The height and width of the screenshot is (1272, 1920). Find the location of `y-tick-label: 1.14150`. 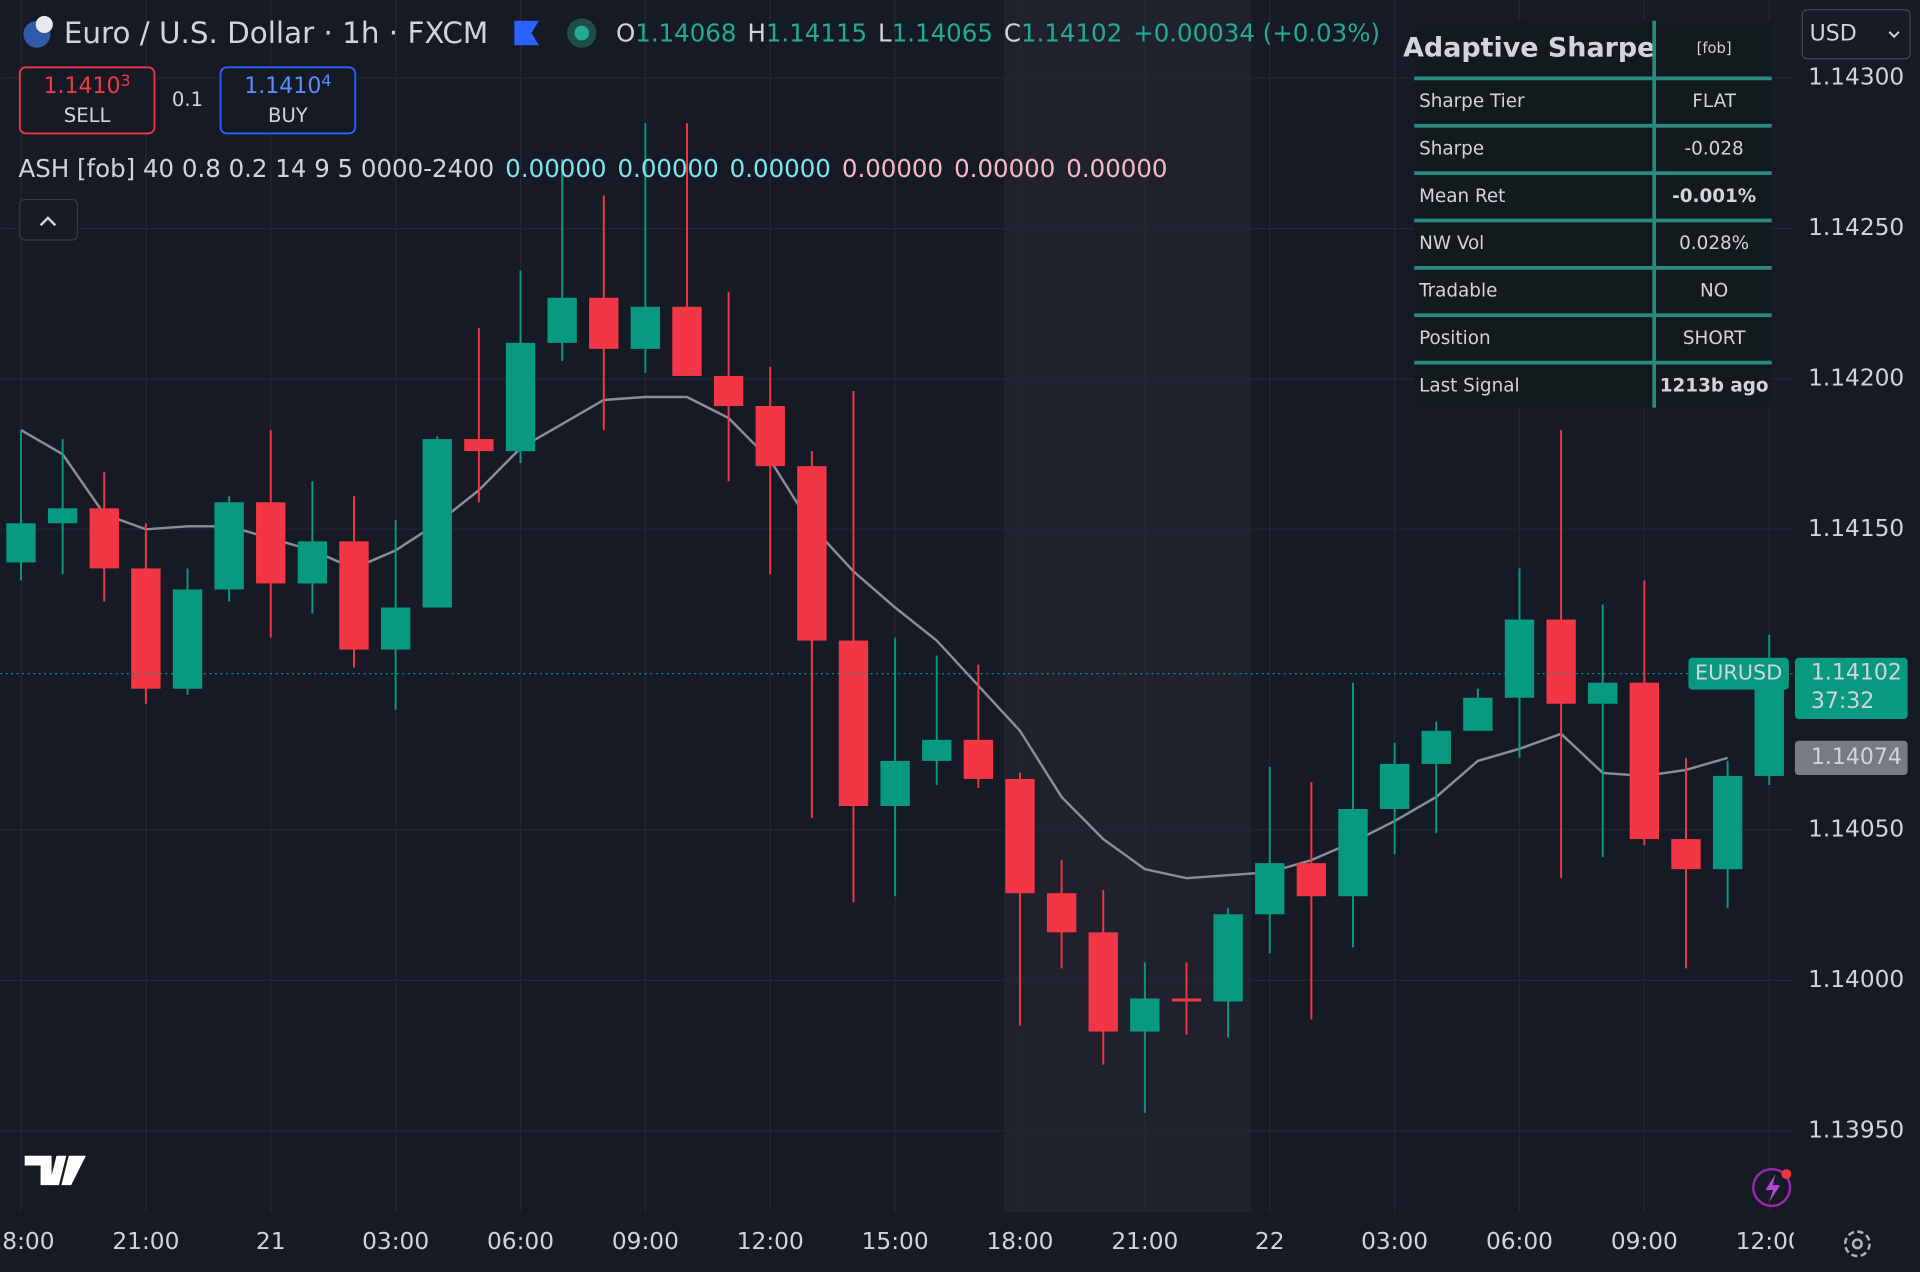

y-tick-label: 1.14150 is located at coordinates (1856, 528).